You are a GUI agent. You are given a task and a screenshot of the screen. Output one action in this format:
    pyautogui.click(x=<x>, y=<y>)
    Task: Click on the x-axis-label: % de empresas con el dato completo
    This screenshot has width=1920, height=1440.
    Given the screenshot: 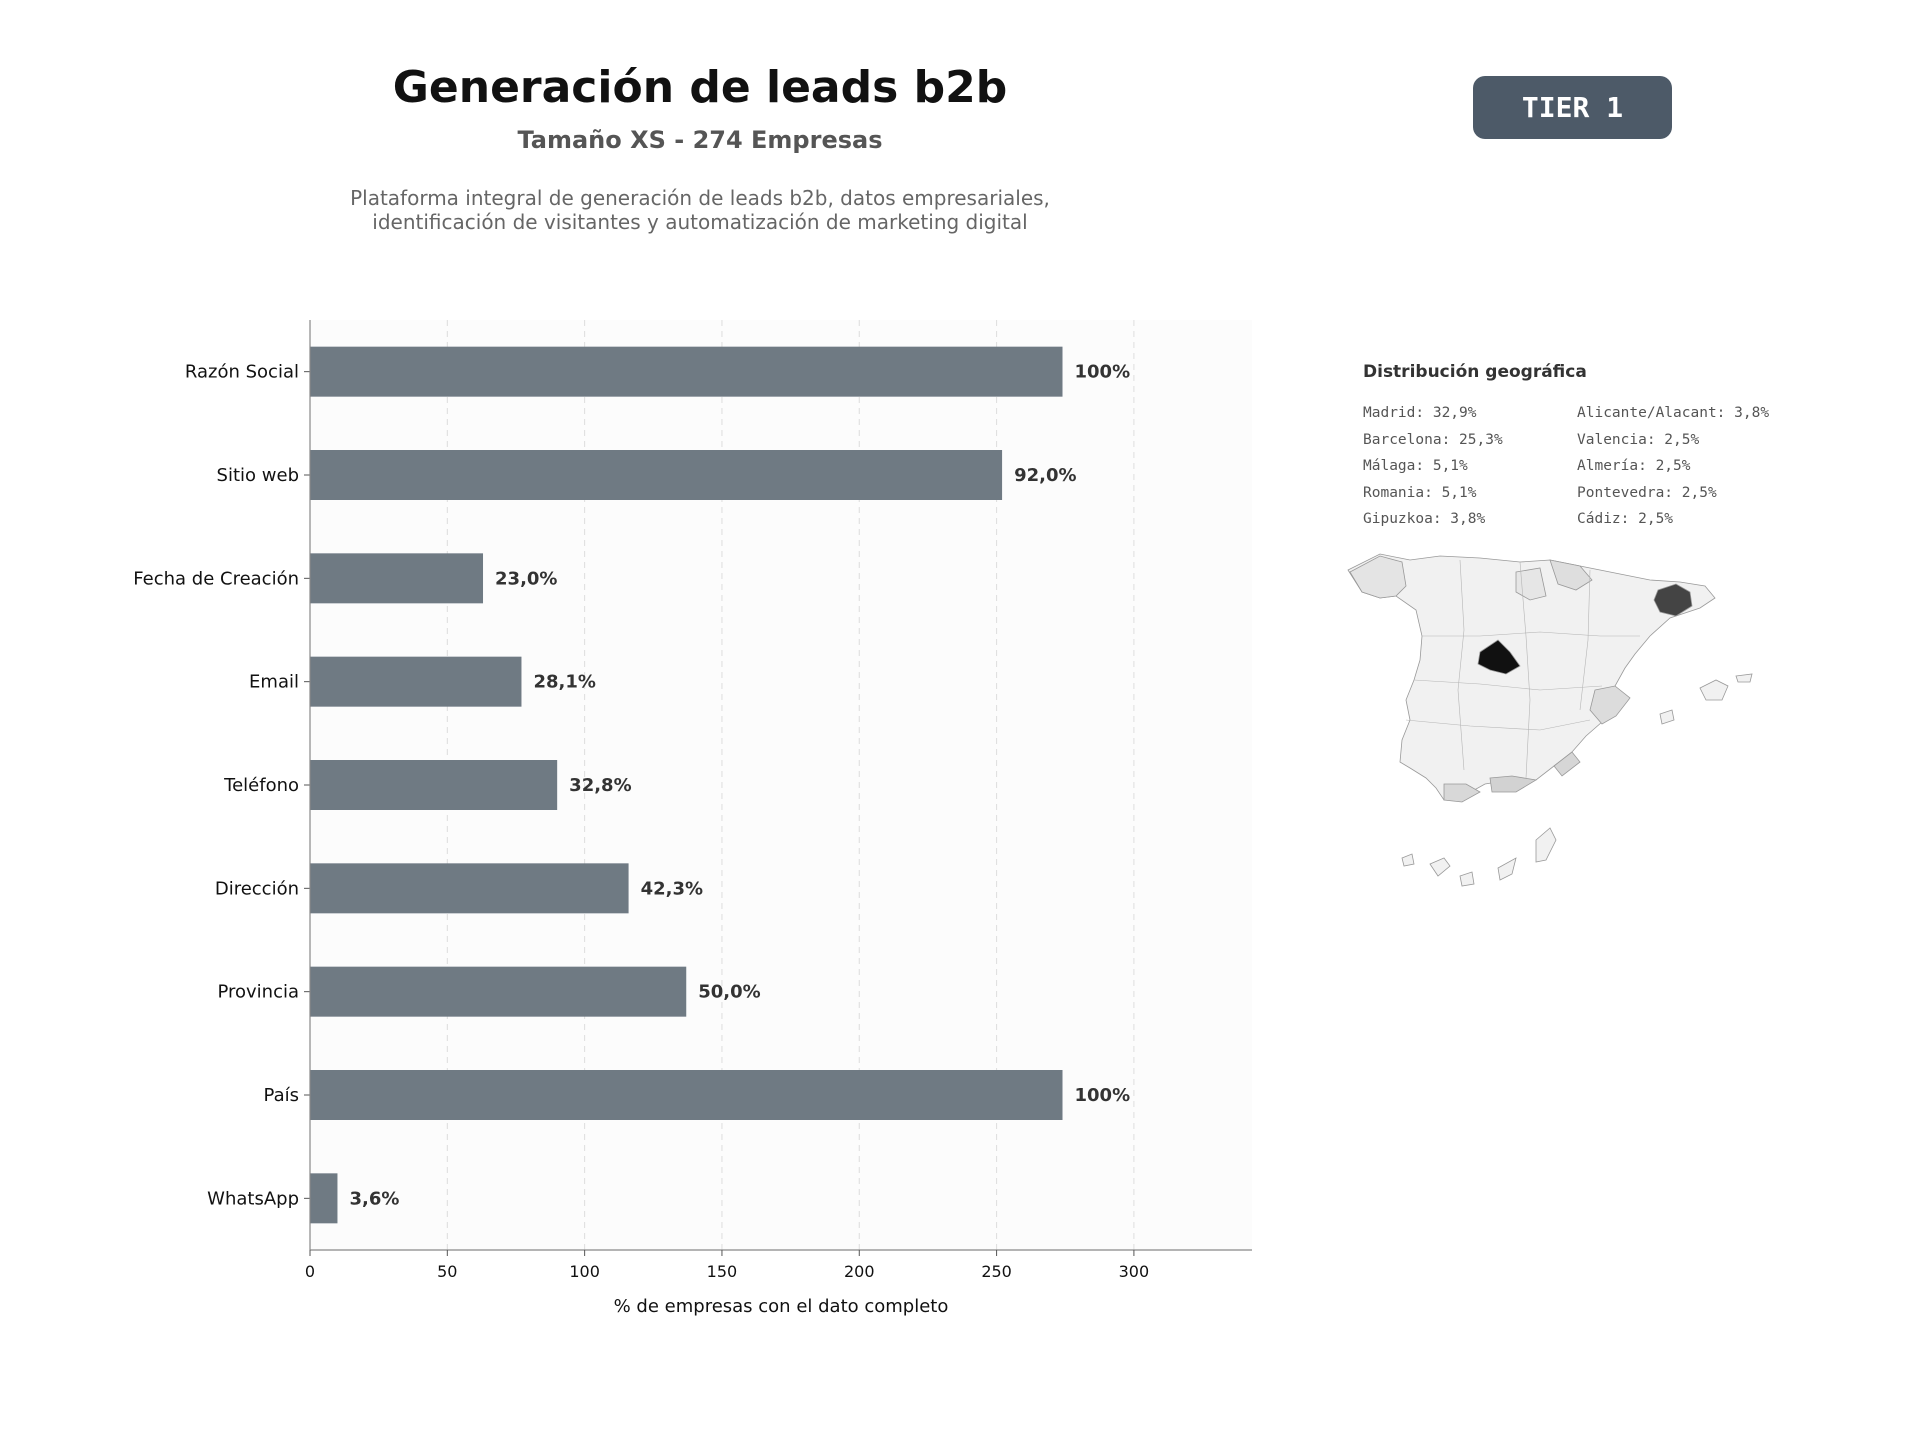 What is the action you would take?
    pyautogui.click(x=781, y=1306)
    